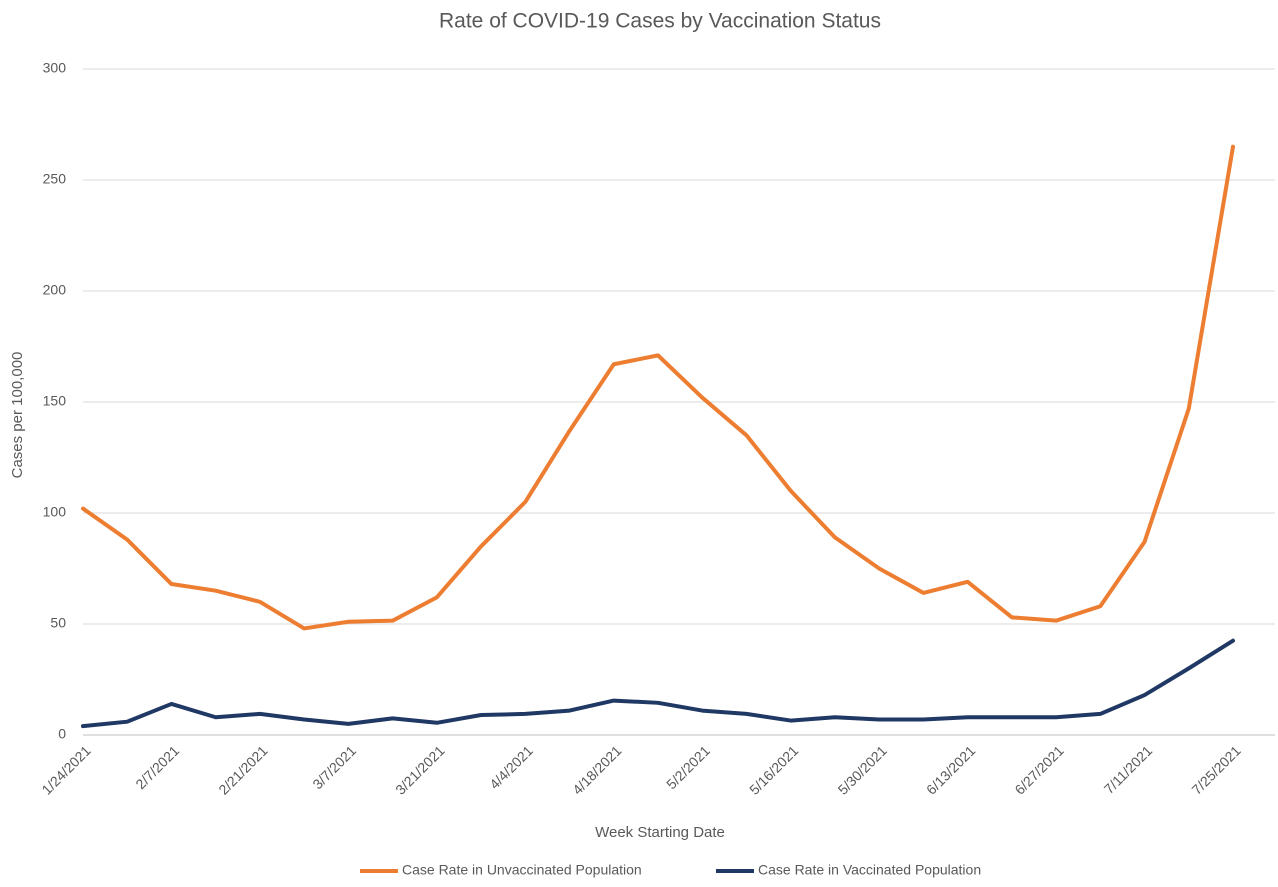  Describe the element at coordinates (688, 767) in the screenshot. I see `x-tick-label: 5/2/2021` at that location.